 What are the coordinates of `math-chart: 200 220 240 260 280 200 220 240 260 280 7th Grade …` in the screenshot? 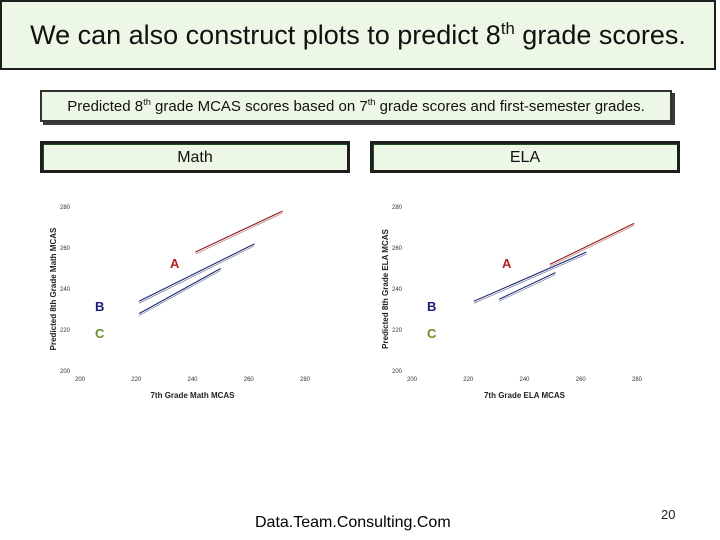 It's located at (180, 302).